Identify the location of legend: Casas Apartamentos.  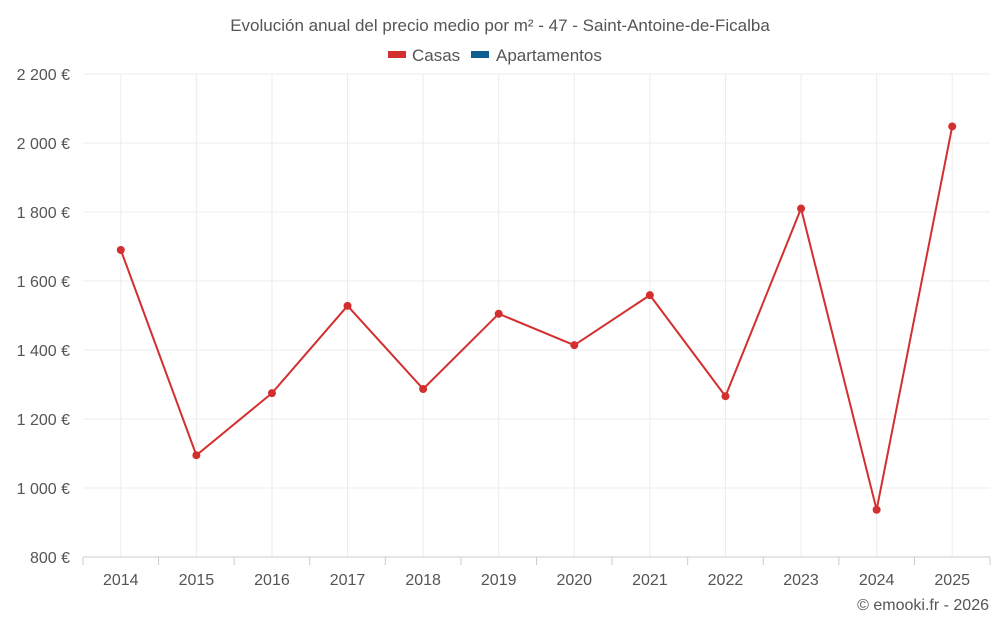
(495, 55).